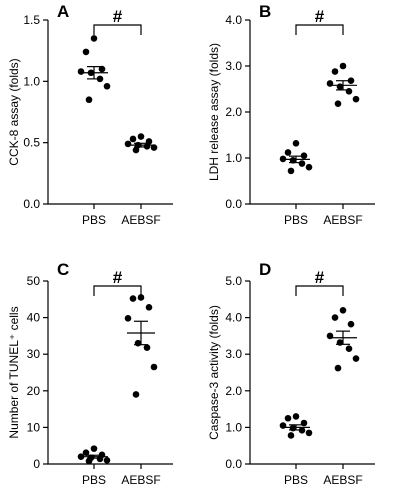 This screenshot has width=401, height=493. I want to click on y-axis-title: Number of TUNEL⁺ cells, so click(14, 372).